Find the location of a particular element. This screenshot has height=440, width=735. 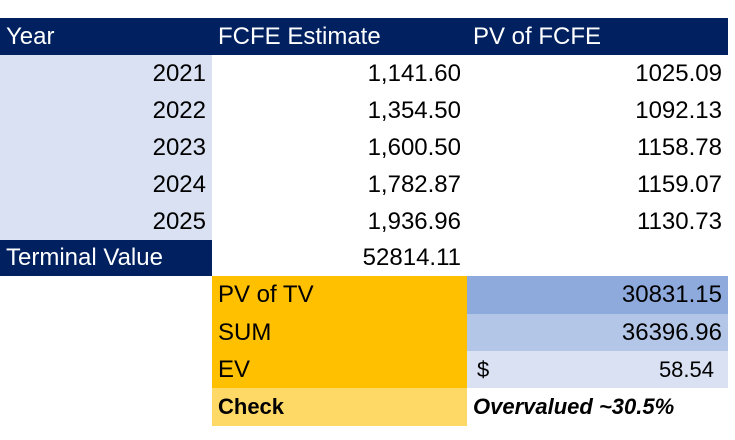

check-label: Check is located at coordinates (339, 407).